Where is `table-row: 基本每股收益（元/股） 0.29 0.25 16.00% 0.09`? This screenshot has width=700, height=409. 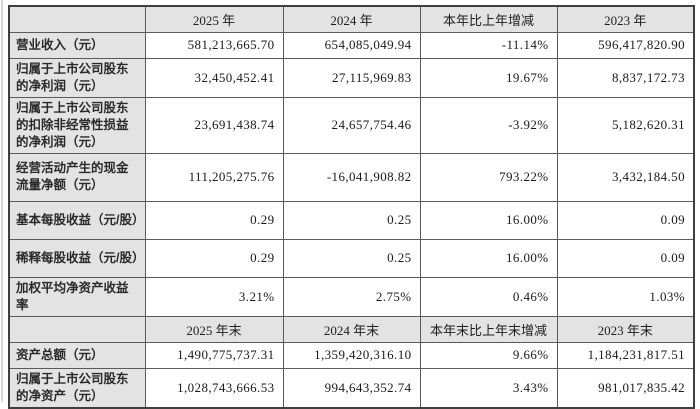
table-row: 基本每股收益（元/股） 0.29 0.25 16.00% 0.09 is located at coordinates (351, 220).